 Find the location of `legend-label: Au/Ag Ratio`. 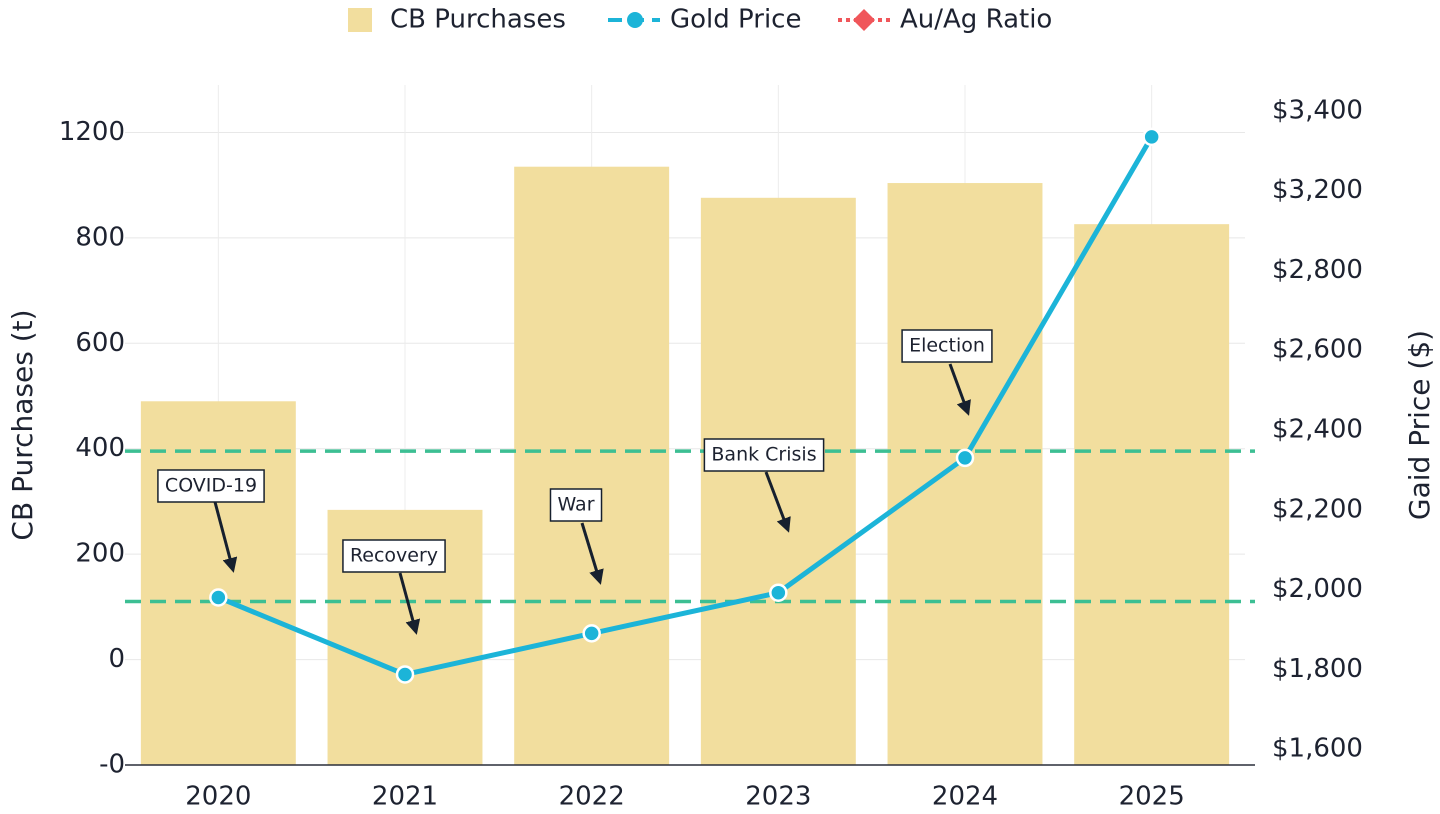

legend-label: Au/Ag Ratio is located at coordinates (976, 20).